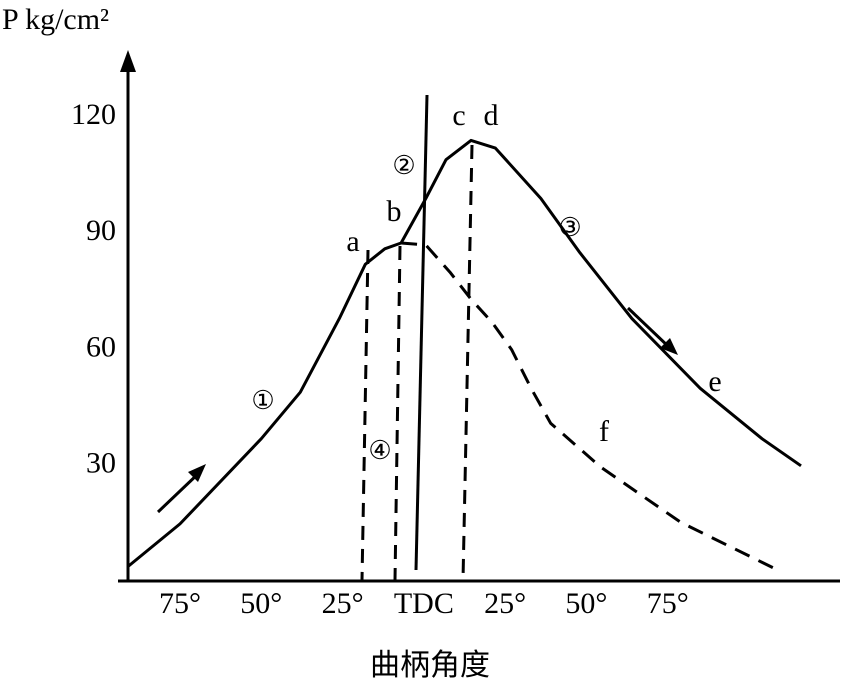  I want to click on point-label: d, so click(491, 115).